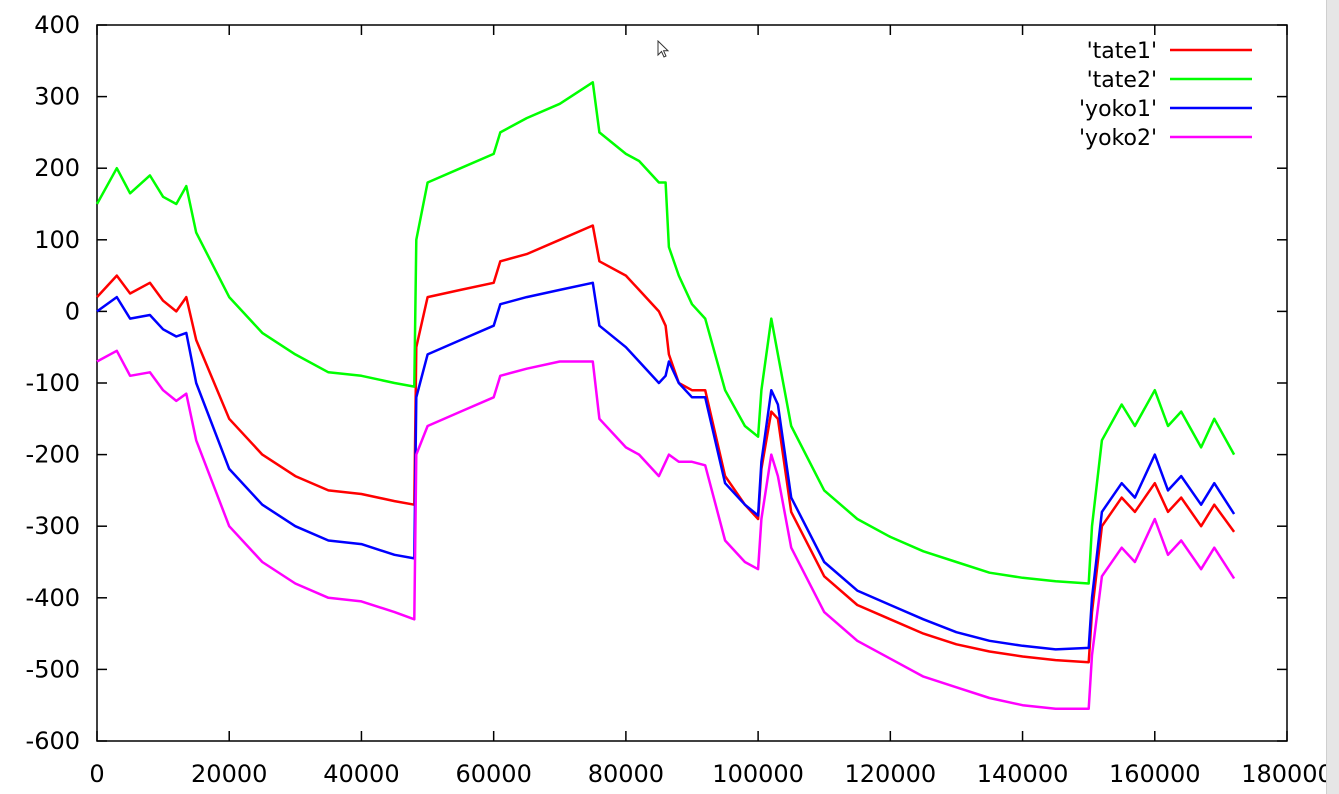 The width and height of the screenshot is (1339, 794). What do you see at coordinates (53, 669) in the screenshot?
I see `y-tick-label: -500` at bounding box center [53, 669].